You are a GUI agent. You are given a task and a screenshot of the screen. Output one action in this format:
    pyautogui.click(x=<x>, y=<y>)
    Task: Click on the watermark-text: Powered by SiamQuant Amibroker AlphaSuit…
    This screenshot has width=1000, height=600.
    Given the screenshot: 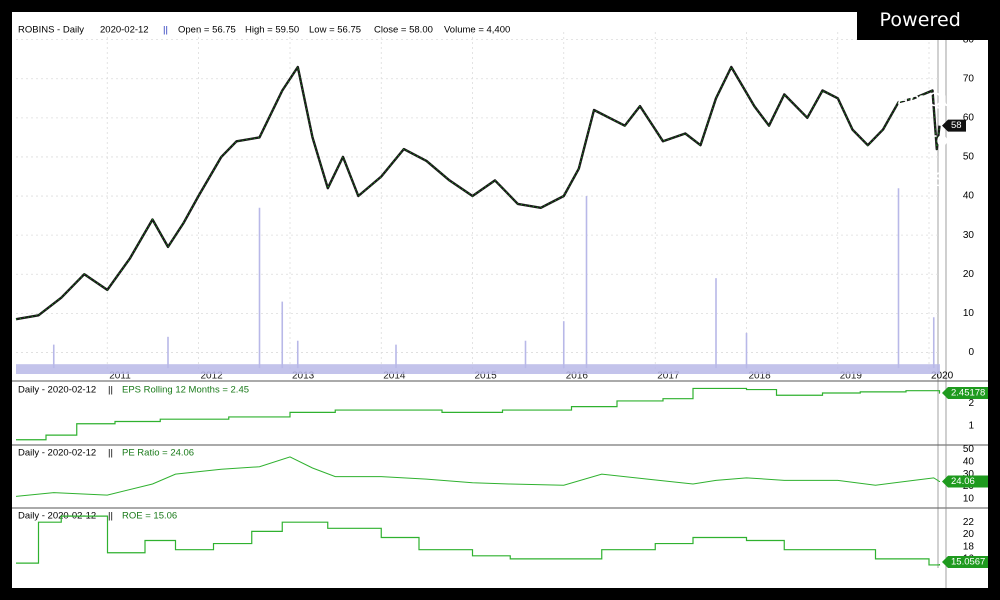 What is the action you would take?
    pyautogui.click(x=928, y=95)
    